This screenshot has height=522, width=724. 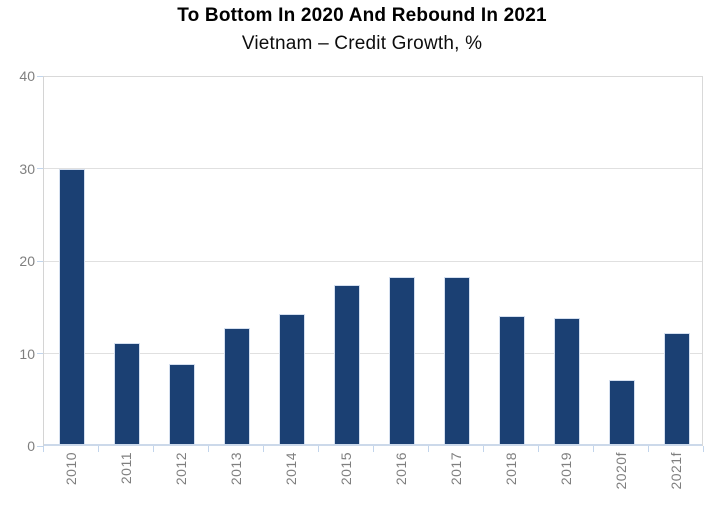 I want to click on bar-2014, so click(x=291, y=378).